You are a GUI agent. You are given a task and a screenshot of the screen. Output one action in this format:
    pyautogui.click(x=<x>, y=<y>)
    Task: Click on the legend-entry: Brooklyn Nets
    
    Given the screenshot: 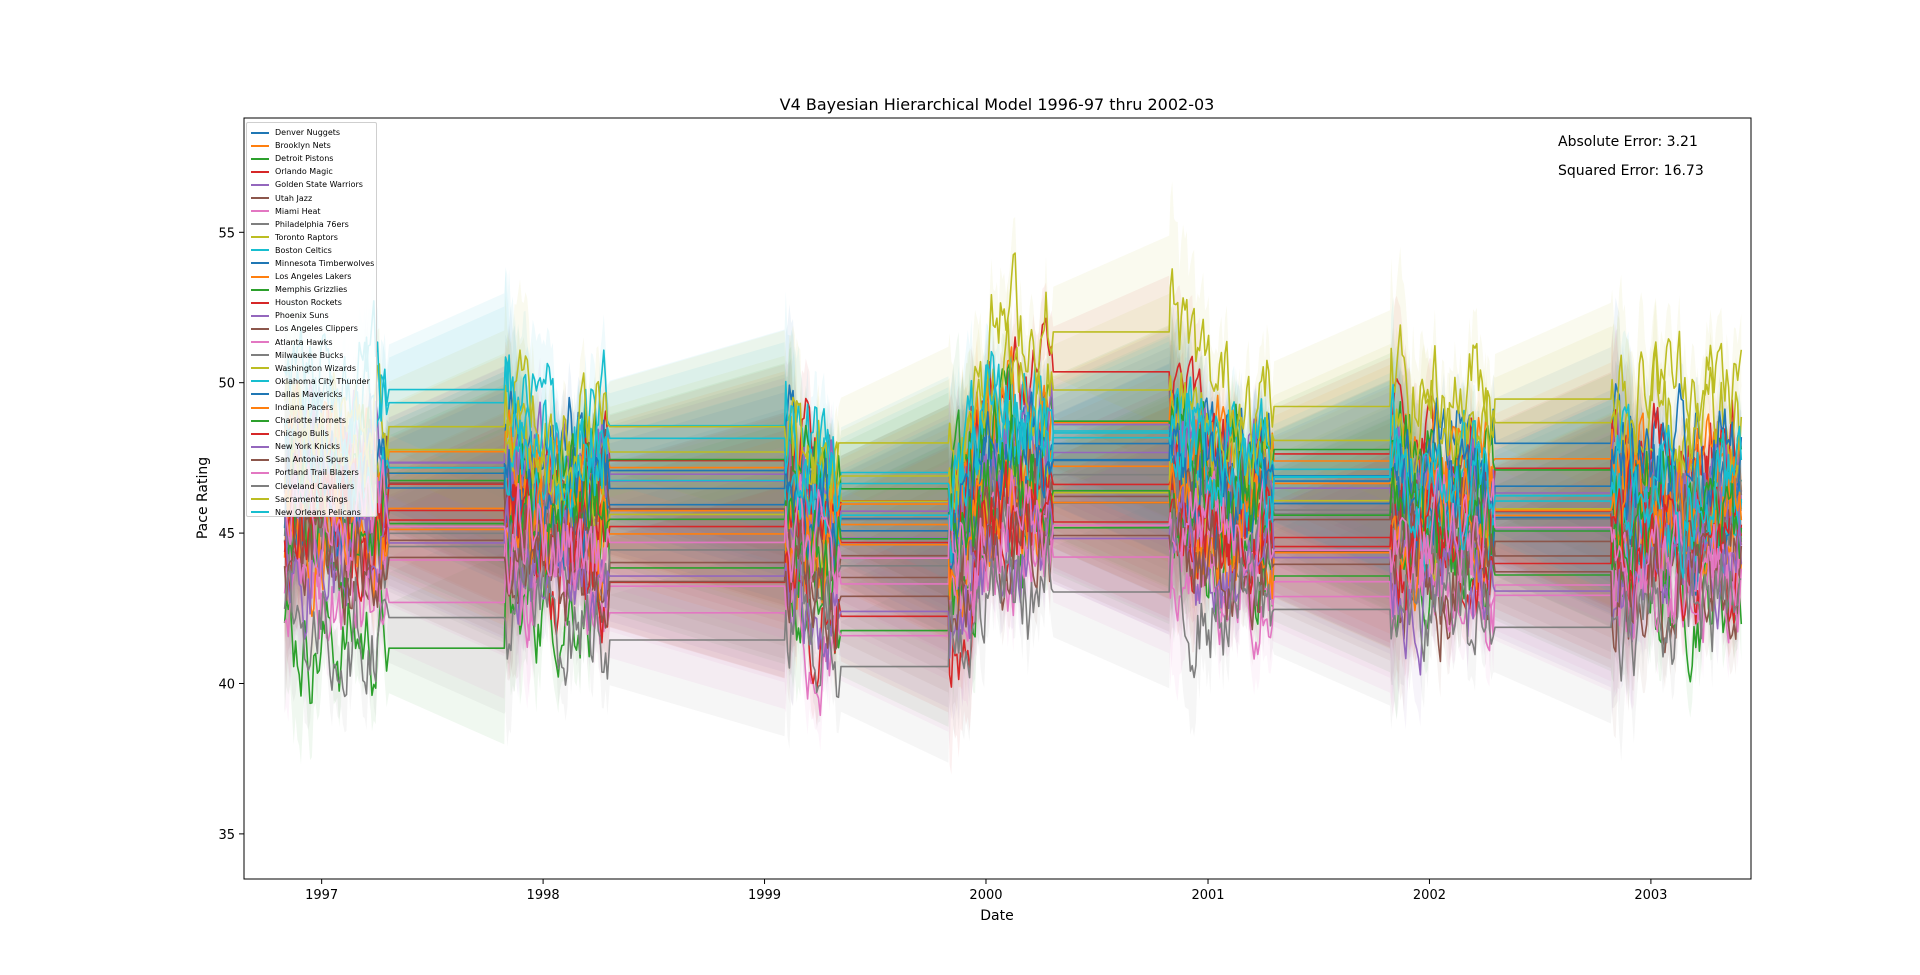 What is the action you would take?
    pyautogui.click(x=311, y=145)
    